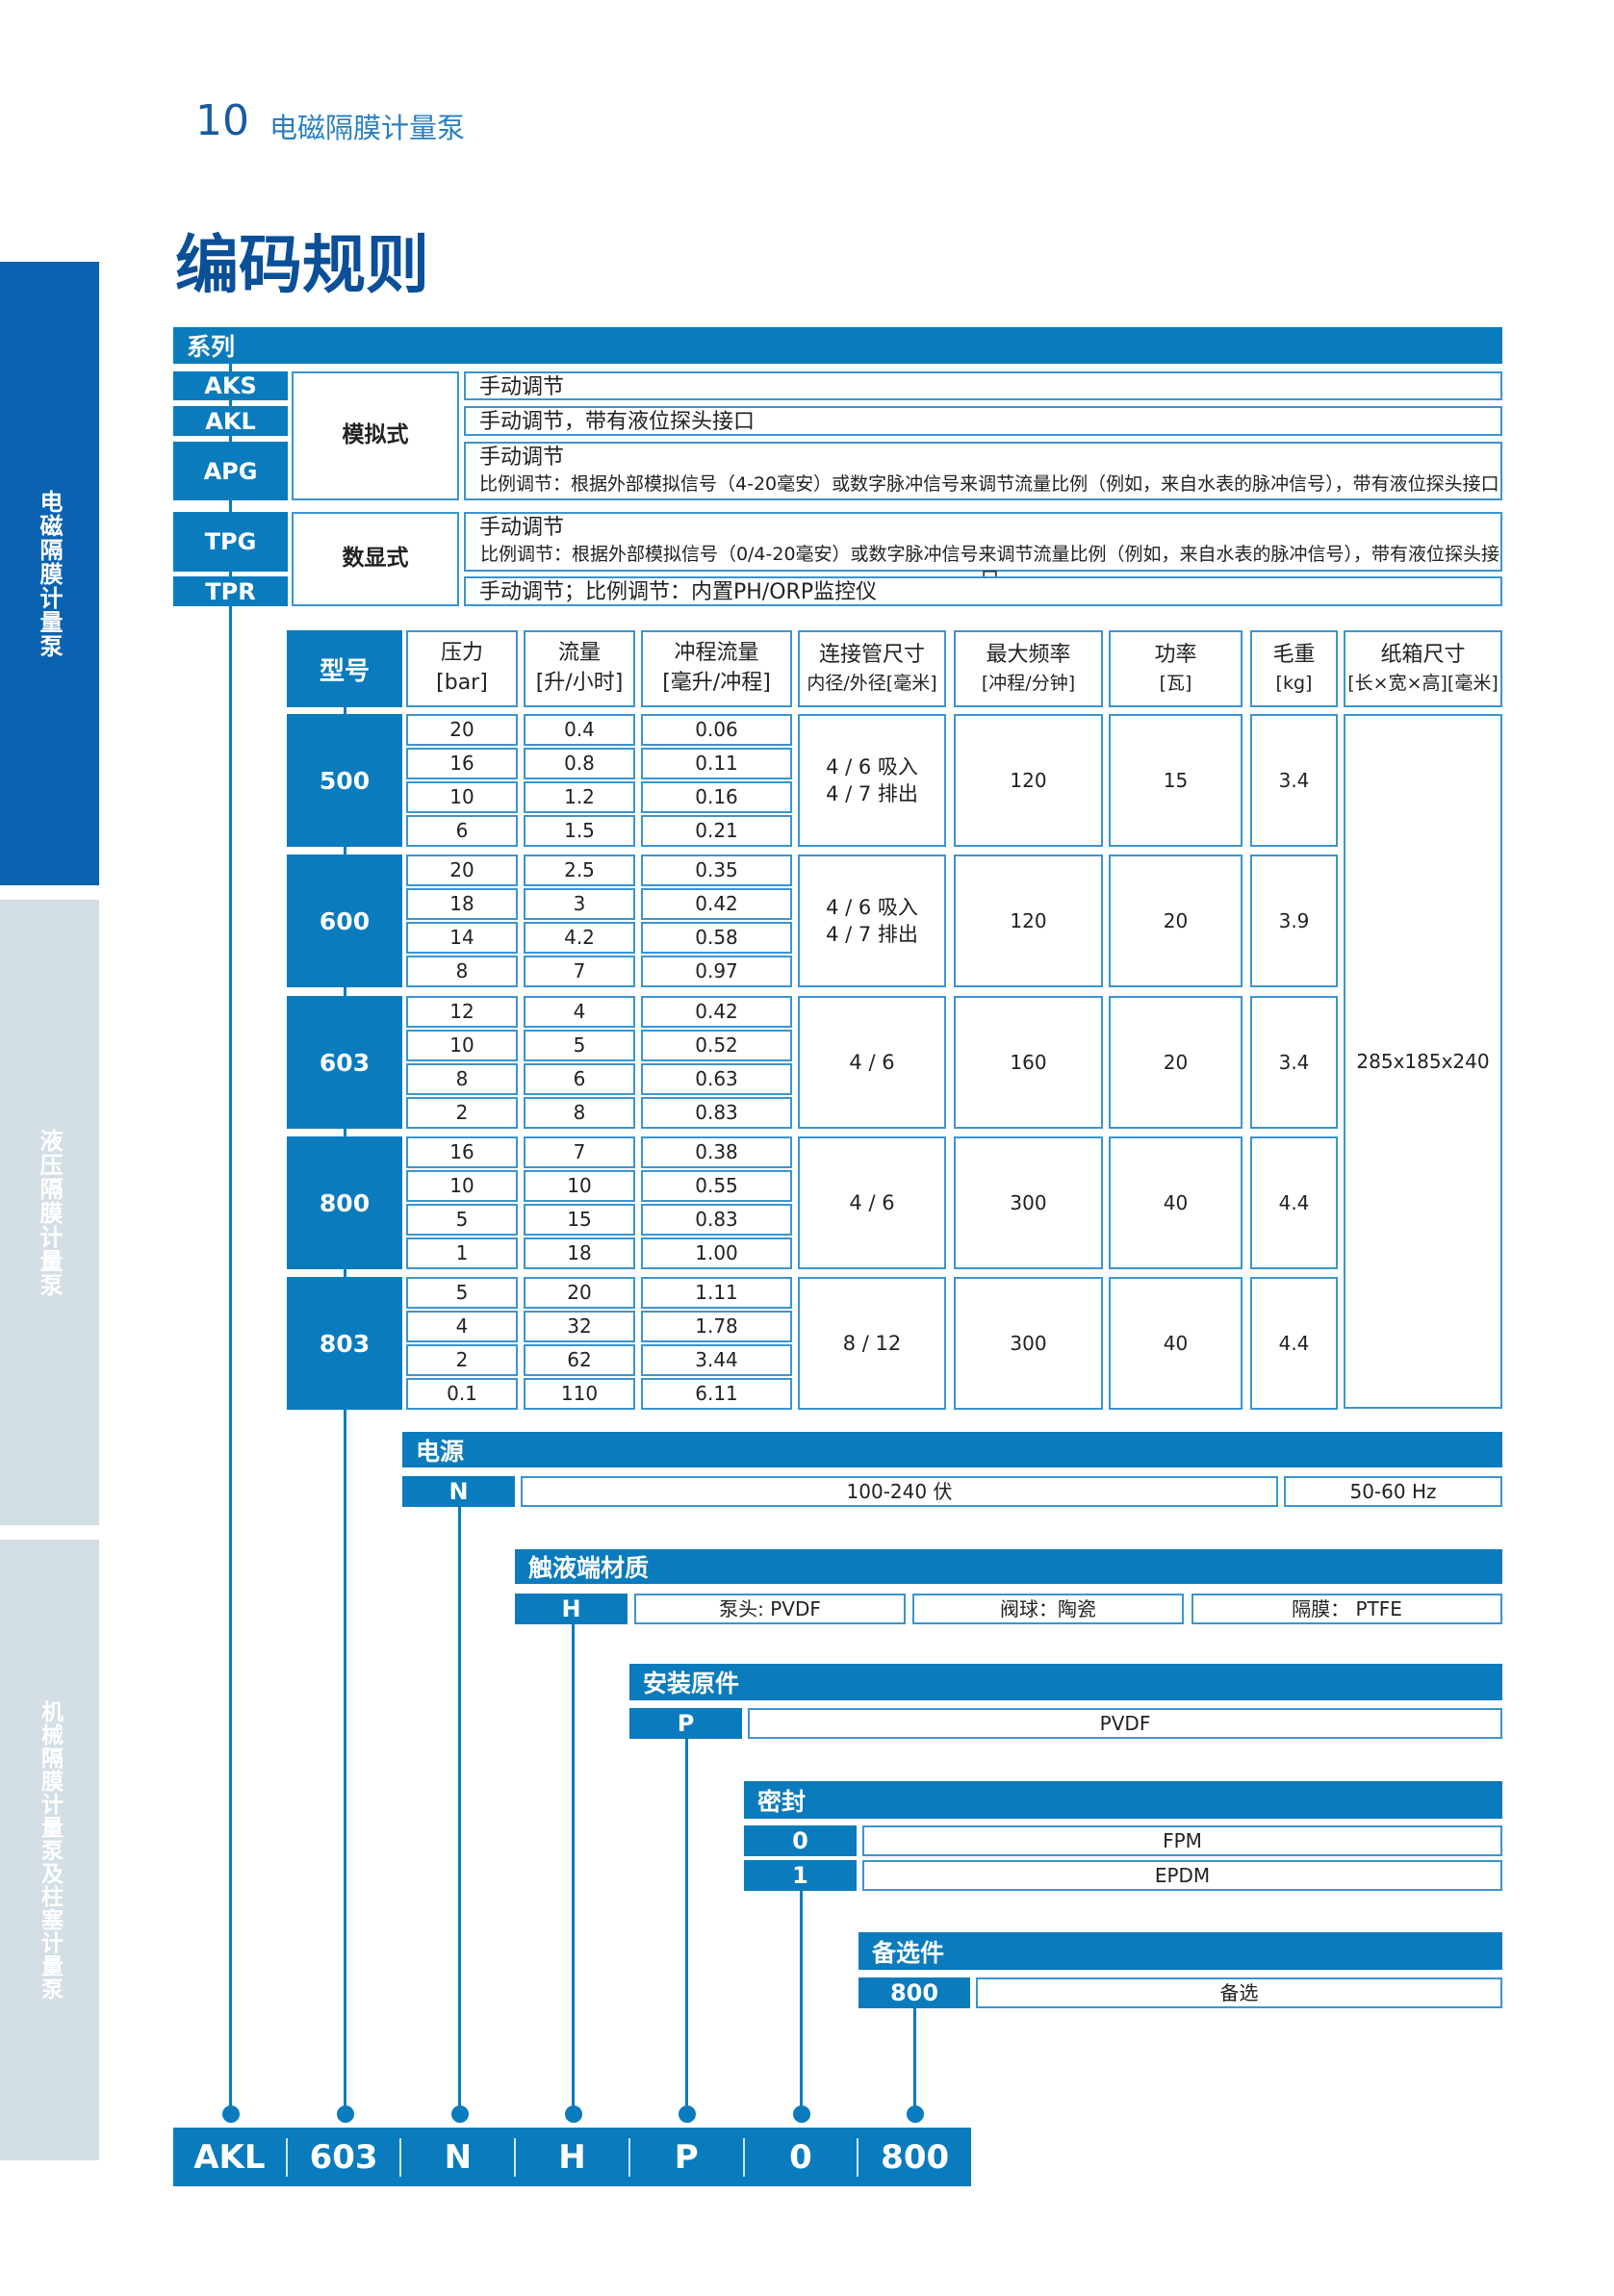  What do you see at coordinates (1123, 1800) in the screenshot?
I see `seal-header: 密封` at bounding box center [1123, 1800].